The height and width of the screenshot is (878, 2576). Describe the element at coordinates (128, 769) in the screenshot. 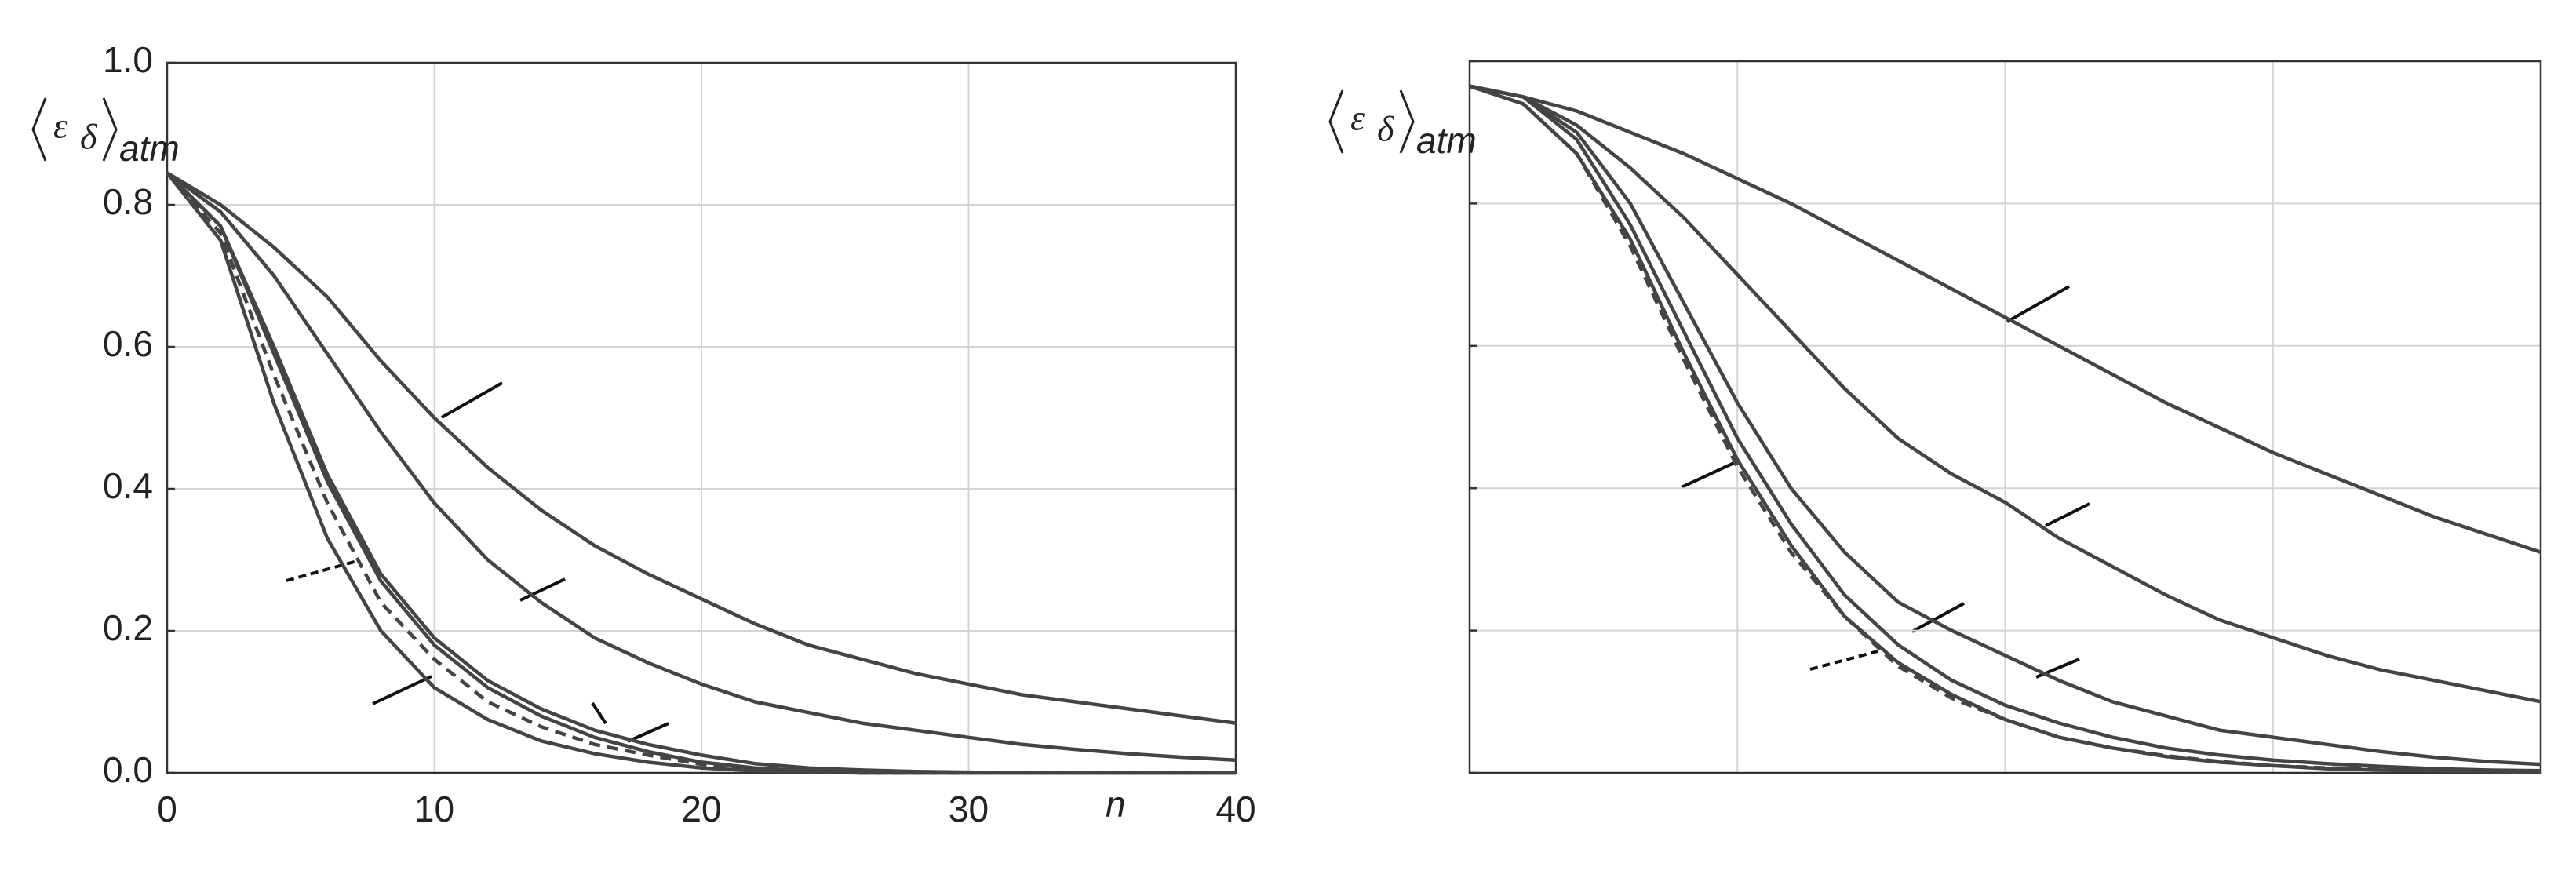

I see `y-tick-label: 0.0` at that location.